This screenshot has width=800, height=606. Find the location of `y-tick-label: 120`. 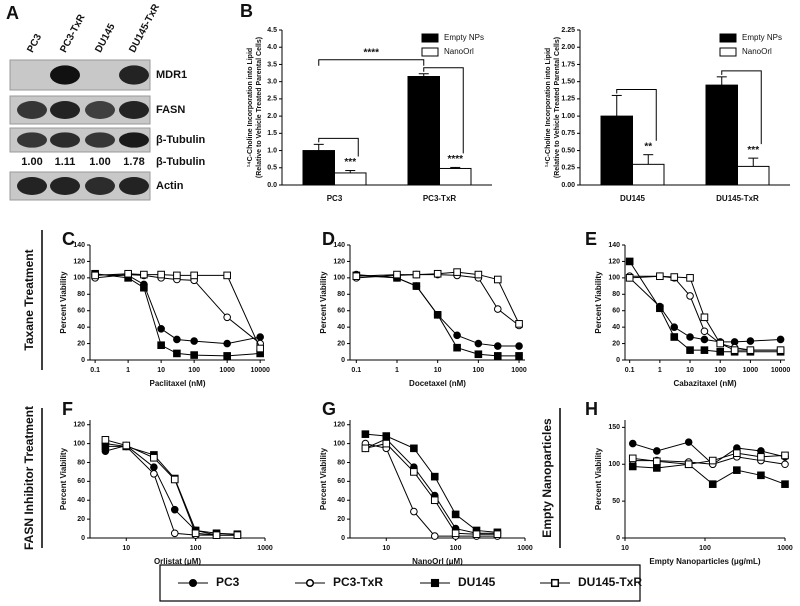

y-tick-label: 120 is located at coordinates (339, 261).